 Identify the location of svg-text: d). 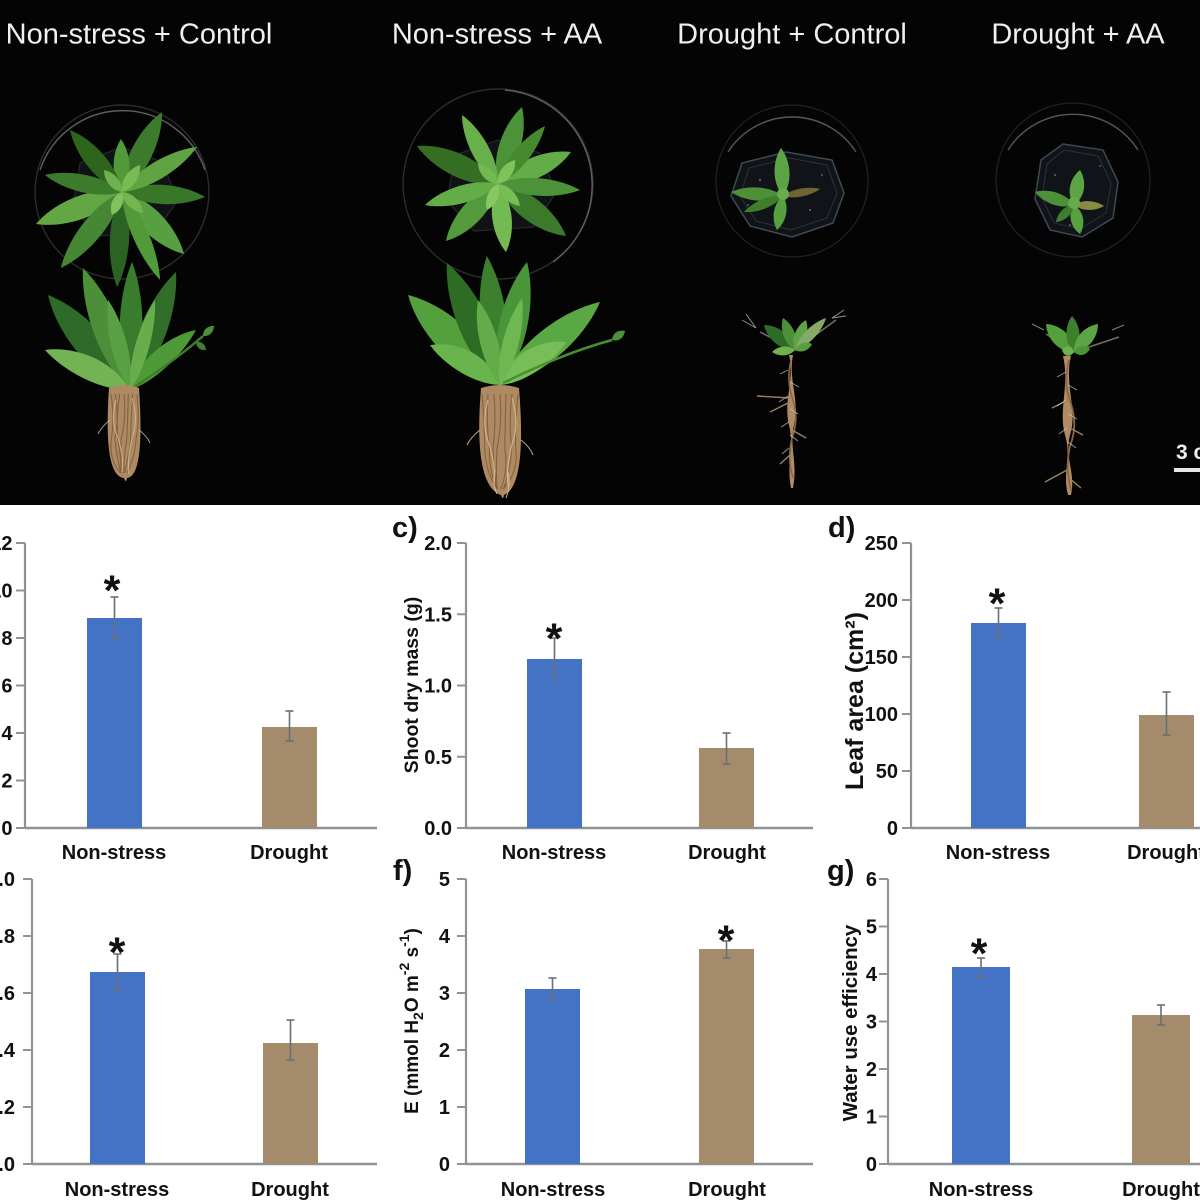
(841, 528).